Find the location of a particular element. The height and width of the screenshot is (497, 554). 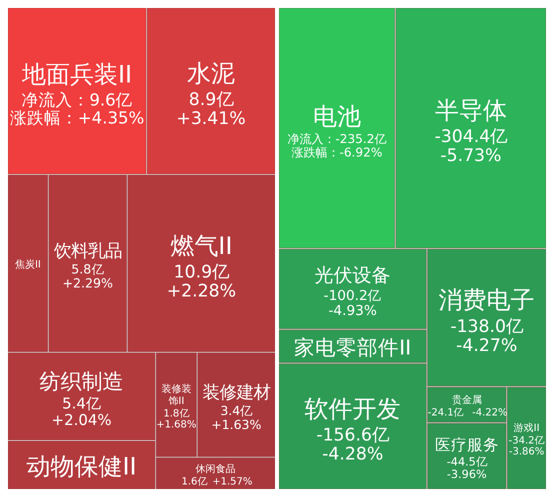

category-label: 装修装饰II is located at coordinates (176, 394).